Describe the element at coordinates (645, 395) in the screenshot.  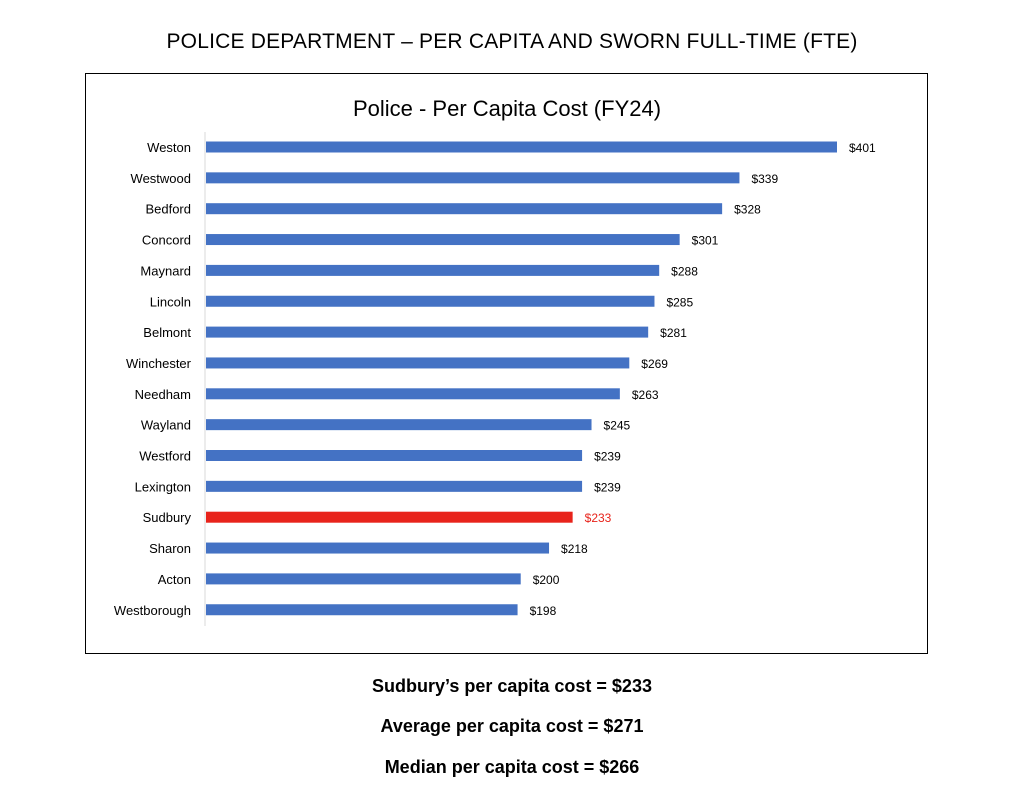
I see `value-label-needham: $263` at that location.